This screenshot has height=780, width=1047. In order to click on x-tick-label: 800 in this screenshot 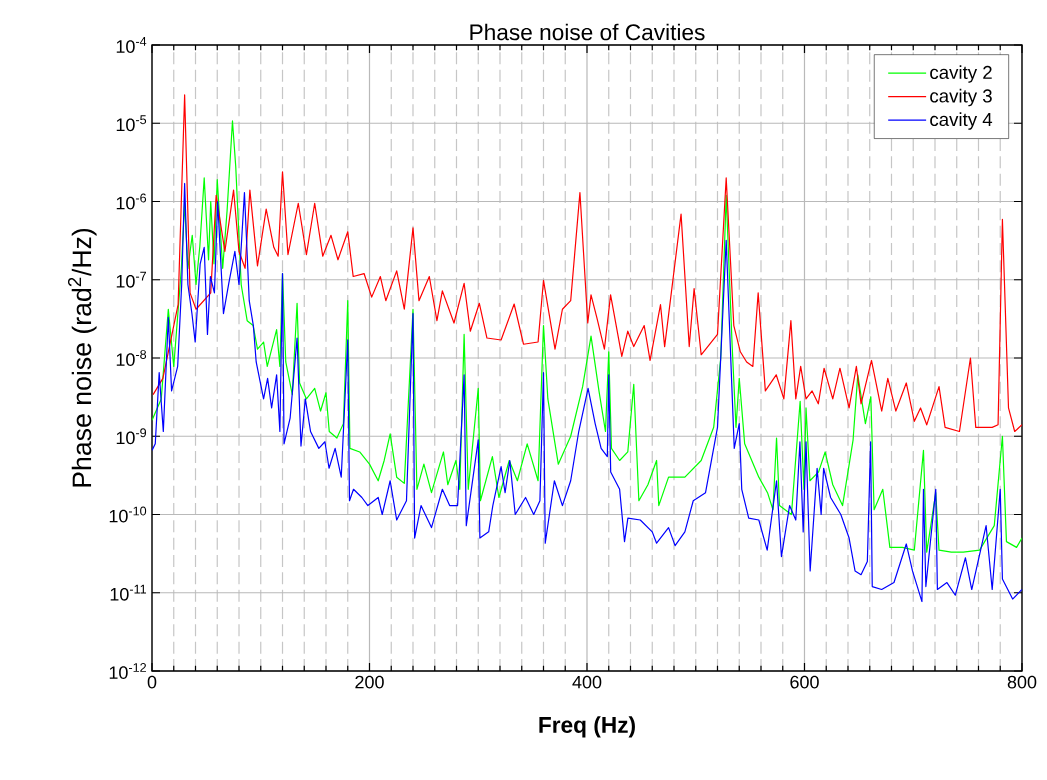, I will do `click(1022, 682)`.